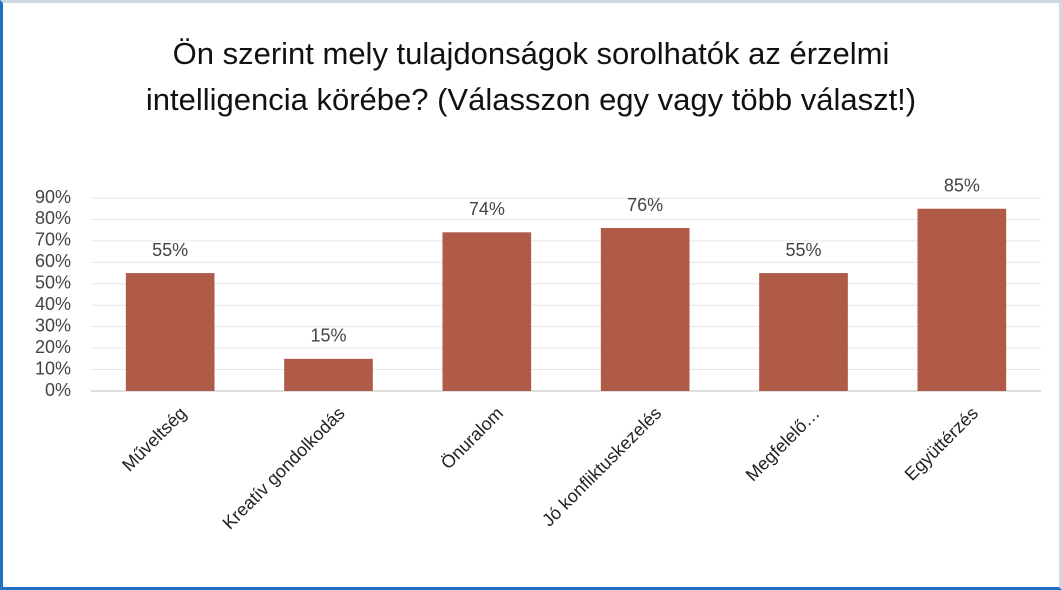 This screenshot has width=1062, height=590. What do you see at coordinates (284, 468) in the screenshot?
I see `x-tick-label: Kreatív gondolkodás` at bounding box center [284, 468].